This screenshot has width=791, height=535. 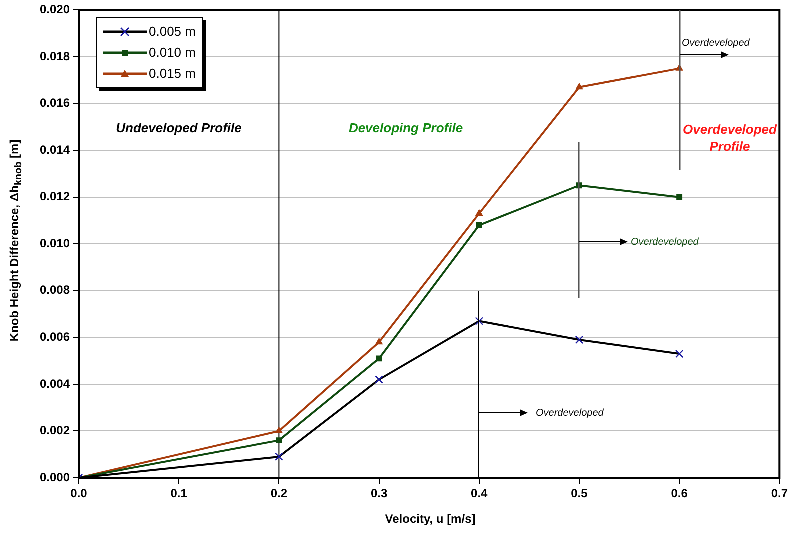 I want to click on annotation: Overdeveloped Profile, so click(x=730, y=138).